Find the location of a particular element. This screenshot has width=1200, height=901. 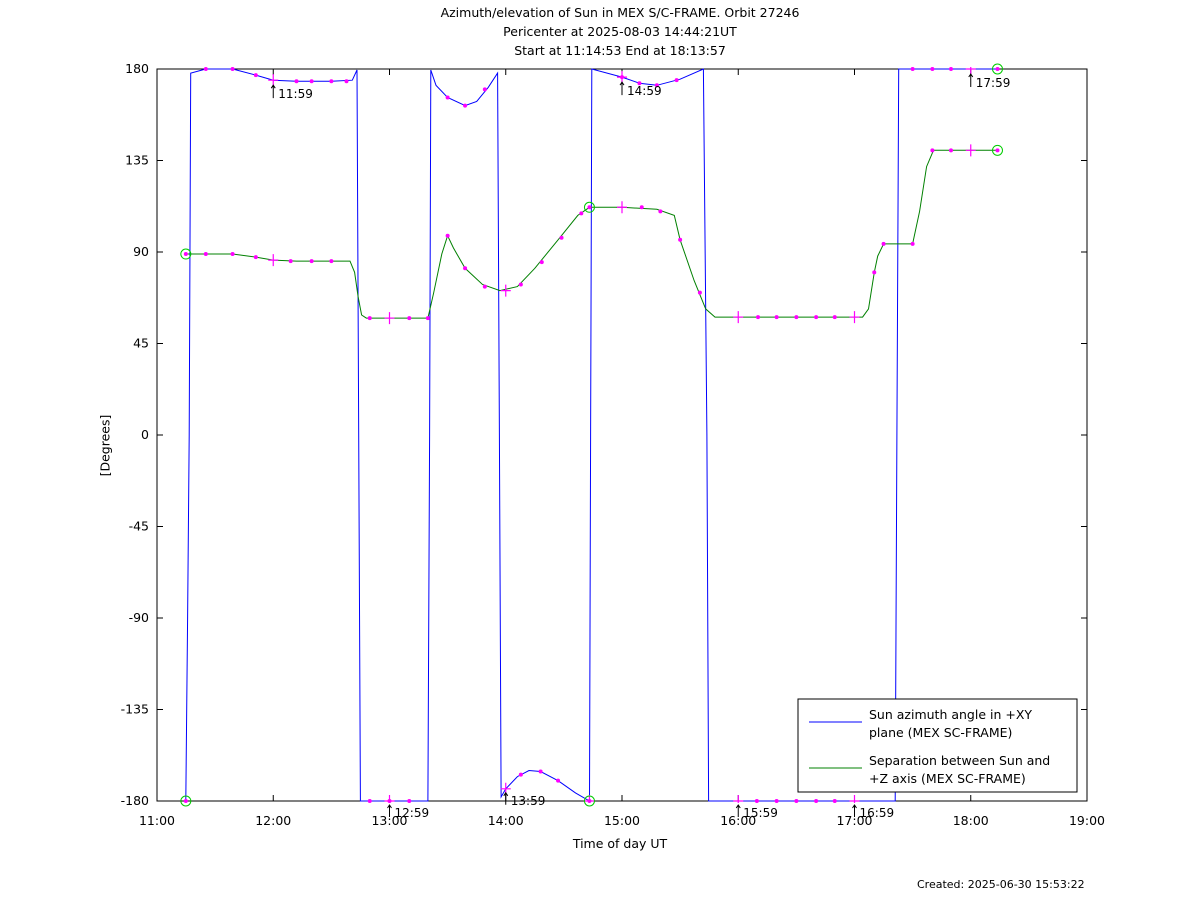

chart-subtitle-timerange: Start at 11:14:53 End at 18:13:57 is located at coordinates (620, 50).